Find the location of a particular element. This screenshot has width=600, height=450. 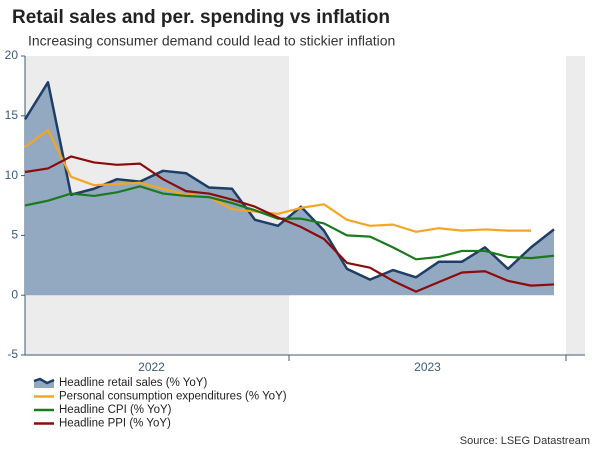

x-tick-label: 2023 is located at coordinates (427, 367).